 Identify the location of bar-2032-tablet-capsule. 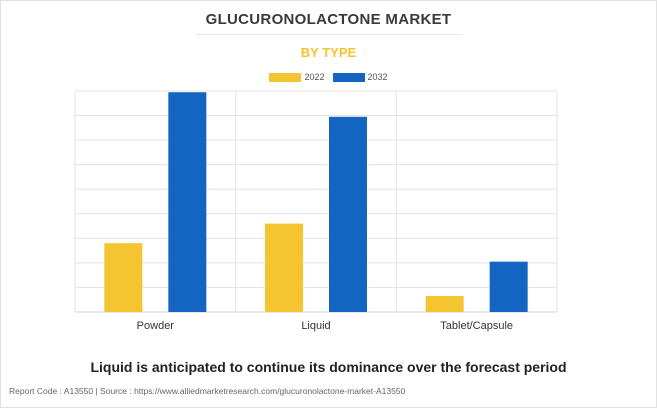
(508, 286).